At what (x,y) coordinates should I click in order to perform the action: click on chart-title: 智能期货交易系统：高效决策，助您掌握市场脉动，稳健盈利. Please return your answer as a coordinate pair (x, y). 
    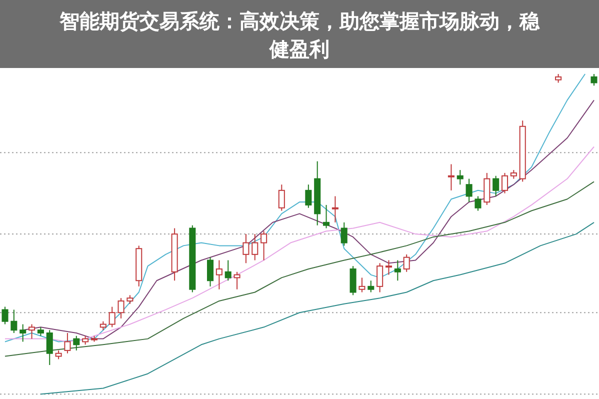
    Looking at the image, I should click on (299, 35).